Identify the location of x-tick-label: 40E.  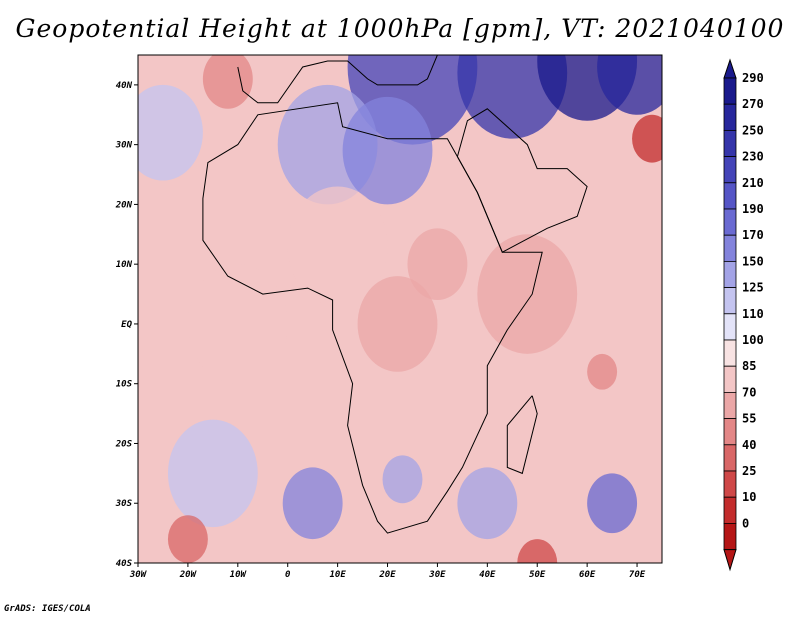
(487, 575).